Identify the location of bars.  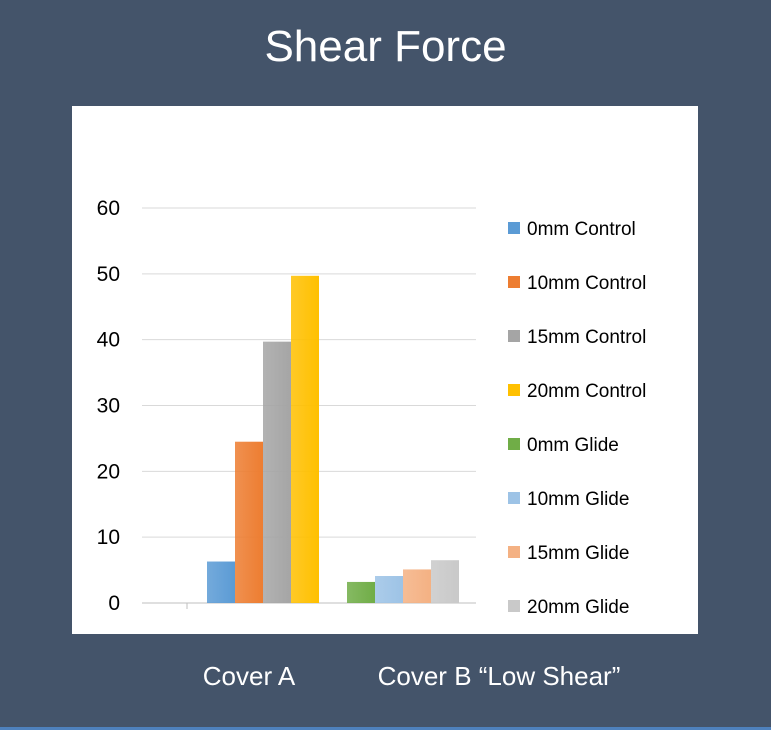
(333, 439).